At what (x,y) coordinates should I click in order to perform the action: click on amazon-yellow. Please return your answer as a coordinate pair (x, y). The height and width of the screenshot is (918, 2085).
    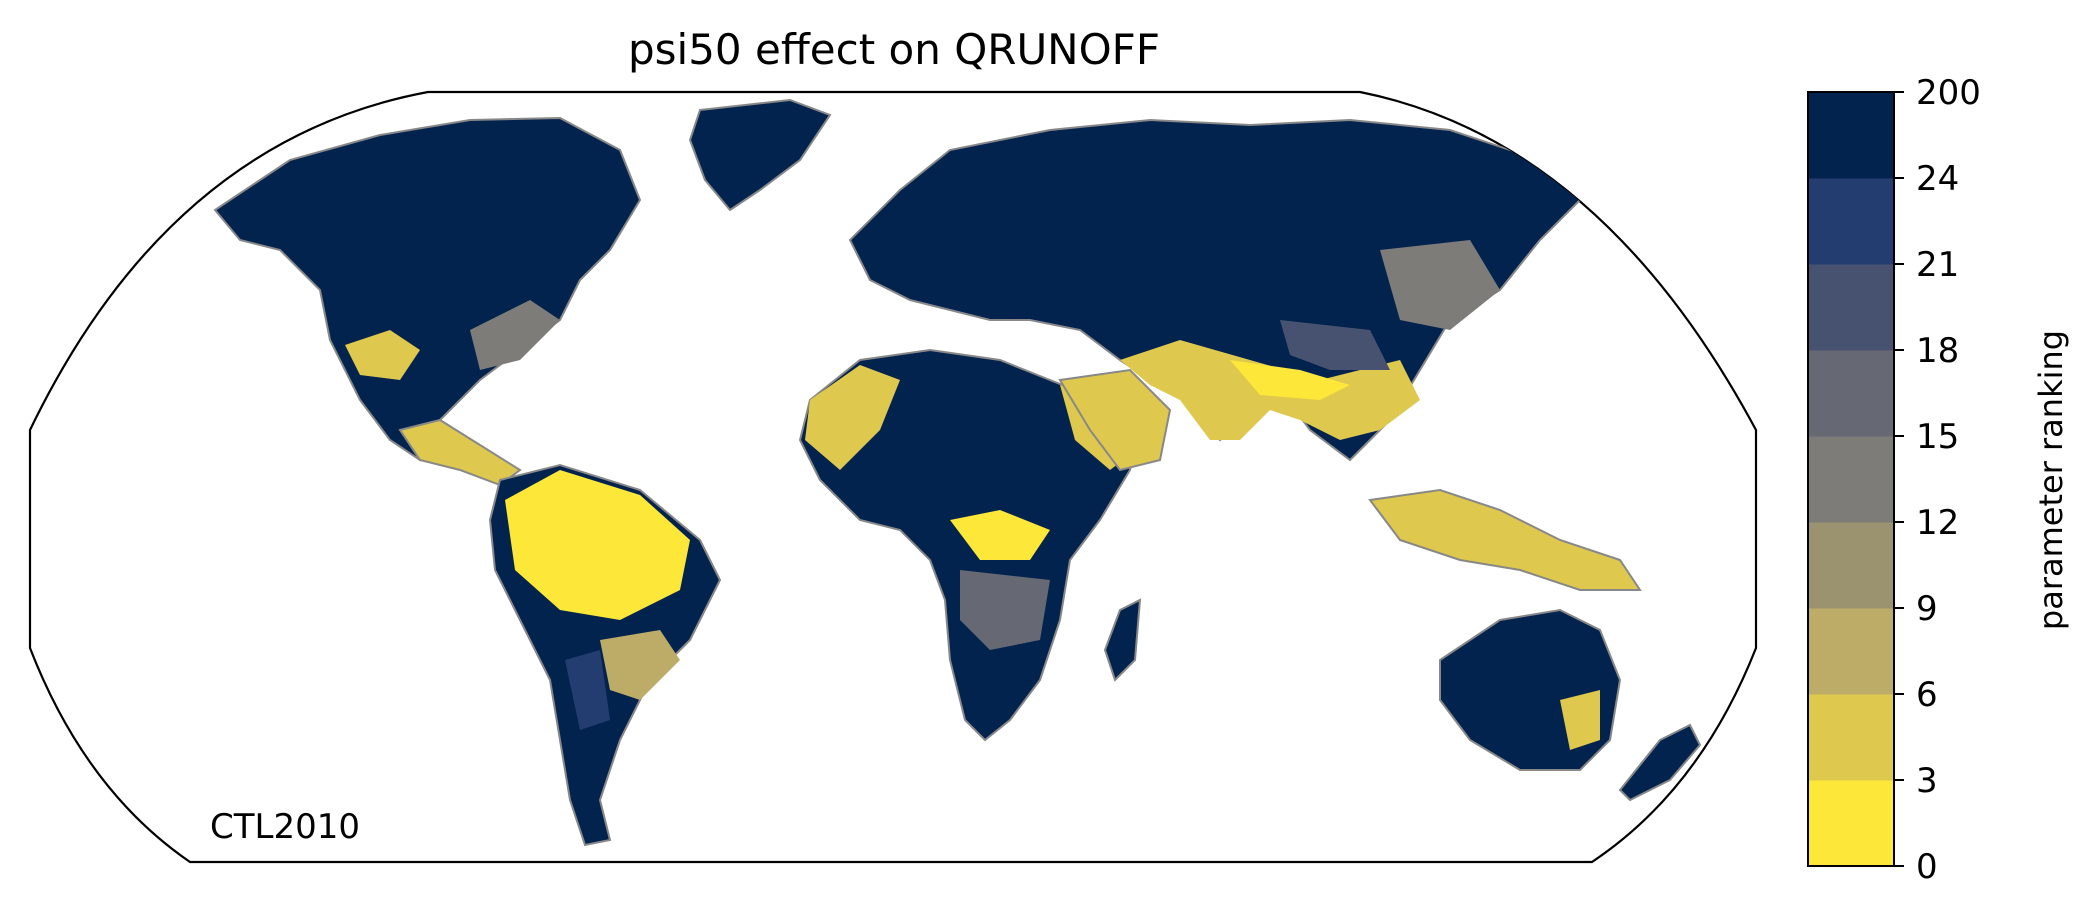
    Looking at the image, I should click on (597, 545).